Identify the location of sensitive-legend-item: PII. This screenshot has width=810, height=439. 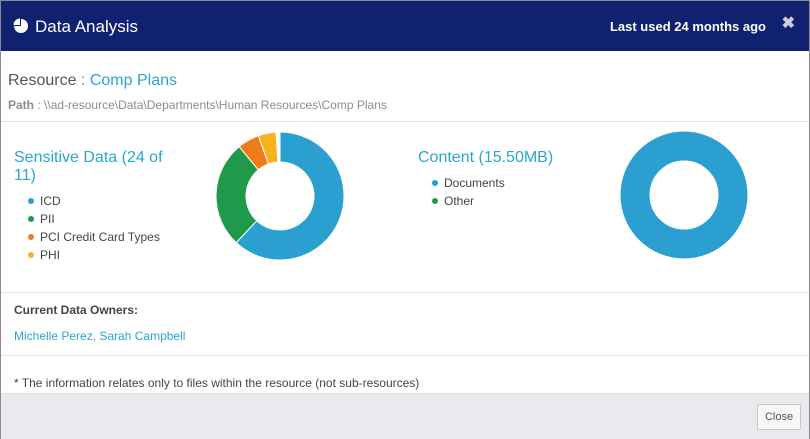
(94, 219).